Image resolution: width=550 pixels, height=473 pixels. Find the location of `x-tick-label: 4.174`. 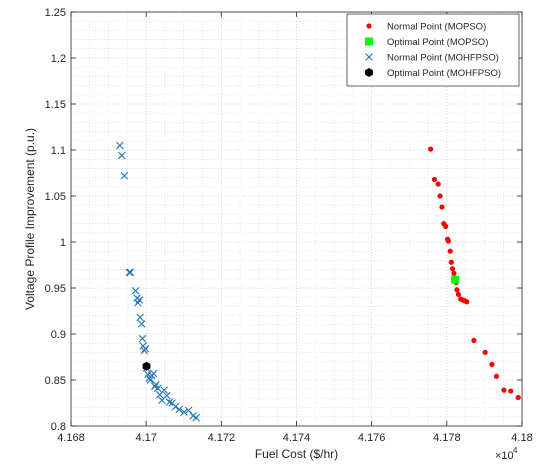

x-tick-label: 4.174 is located at coordinates (297, 438).